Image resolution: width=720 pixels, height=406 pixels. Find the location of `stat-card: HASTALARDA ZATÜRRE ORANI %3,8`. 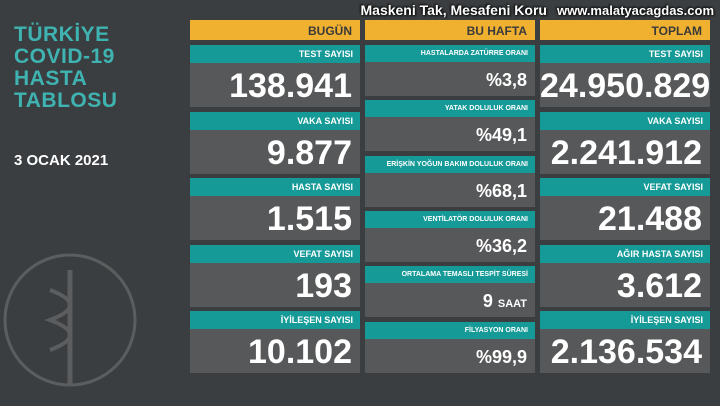

stat-card: HASTALARDA ZATÜRRE ORANI %3,8 is located at coordinates (450, 70).